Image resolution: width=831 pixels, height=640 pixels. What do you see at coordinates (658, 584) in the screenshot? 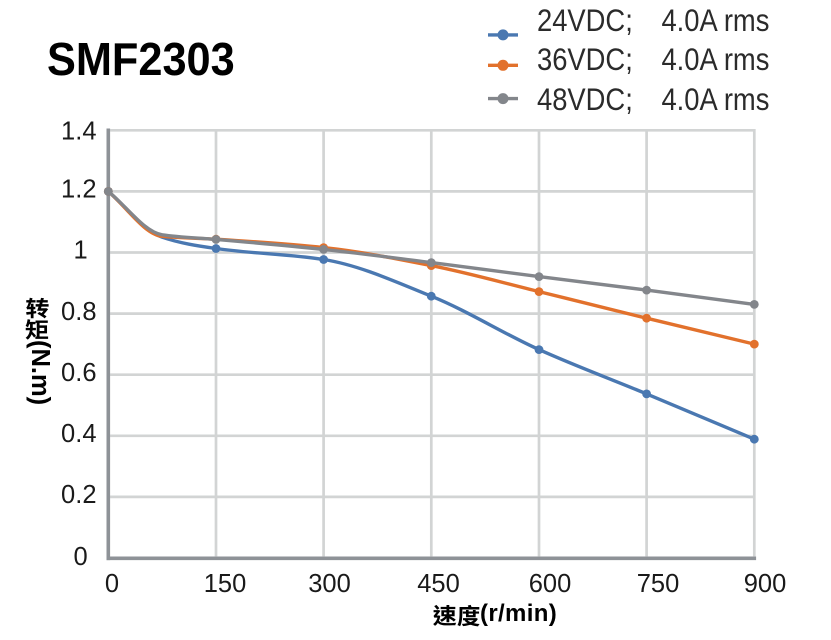
I see `svg-text: 750` at bounding box center [658, 584].